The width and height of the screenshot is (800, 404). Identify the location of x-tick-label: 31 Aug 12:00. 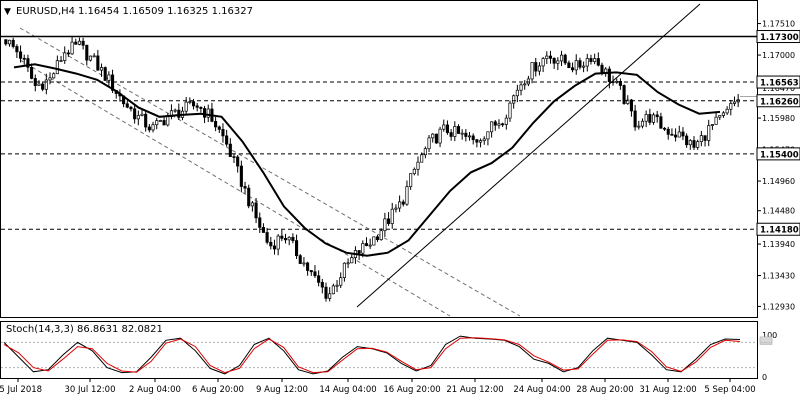
(667, 390).